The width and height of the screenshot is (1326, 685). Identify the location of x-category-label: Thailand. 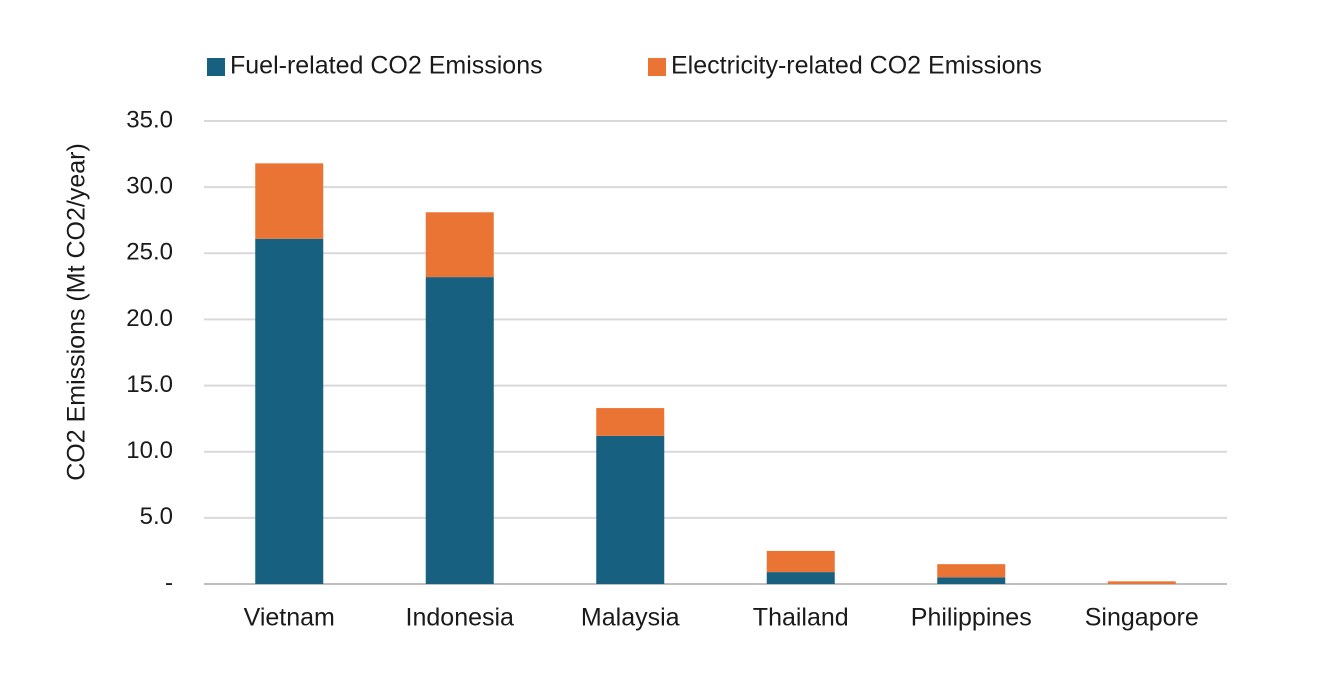
(801, 618).